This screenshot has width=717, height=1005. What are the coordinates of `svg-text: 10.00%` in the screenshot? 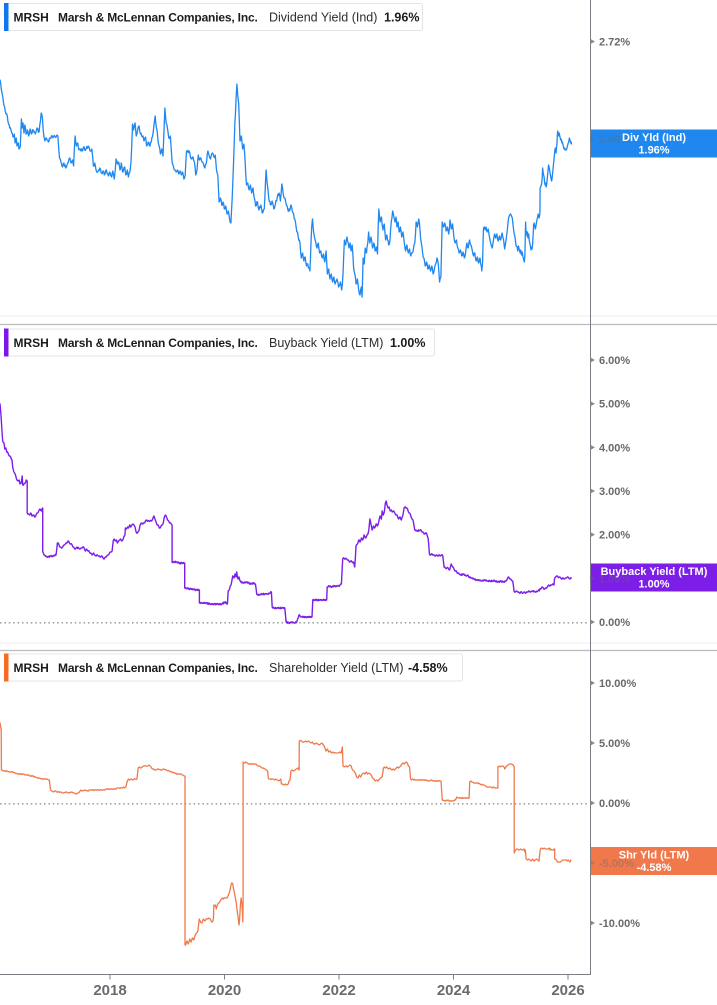 It's located at (618, 684).